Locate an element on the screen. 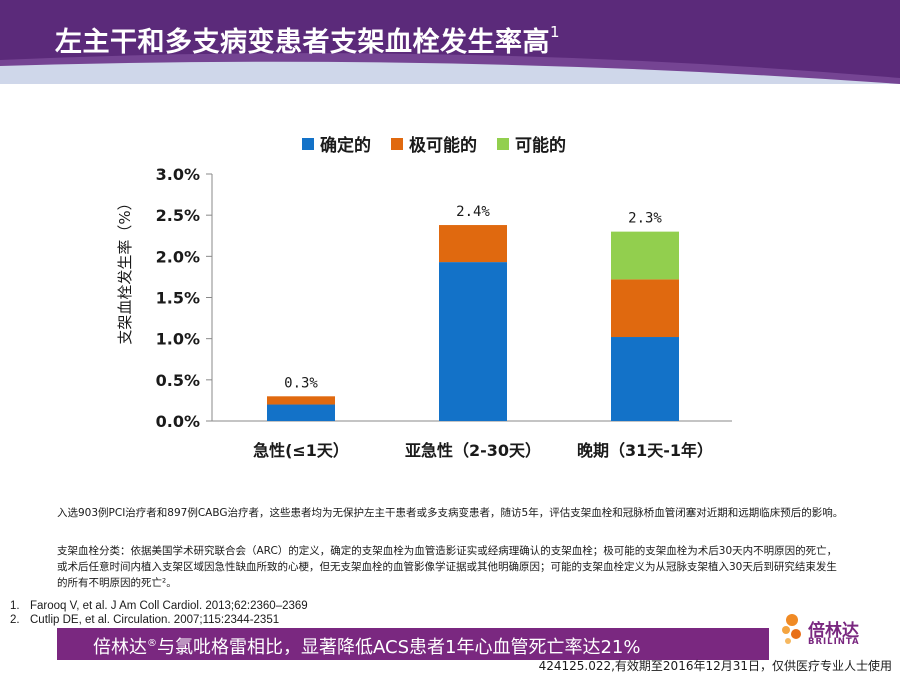  y-tick-label: 2.0% is located at coordinates (178, 256).